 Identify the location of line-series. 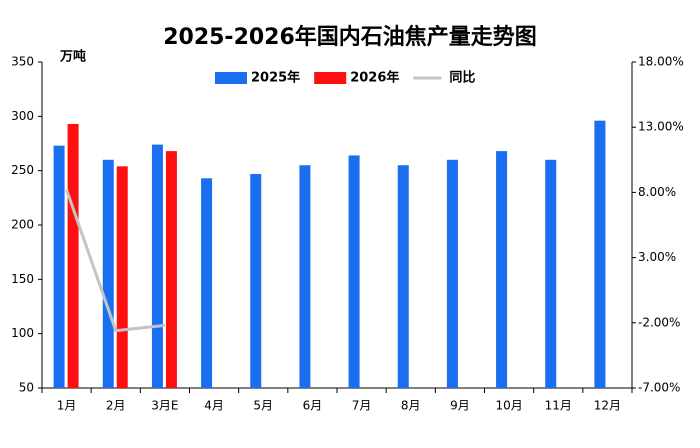
(115, 261).